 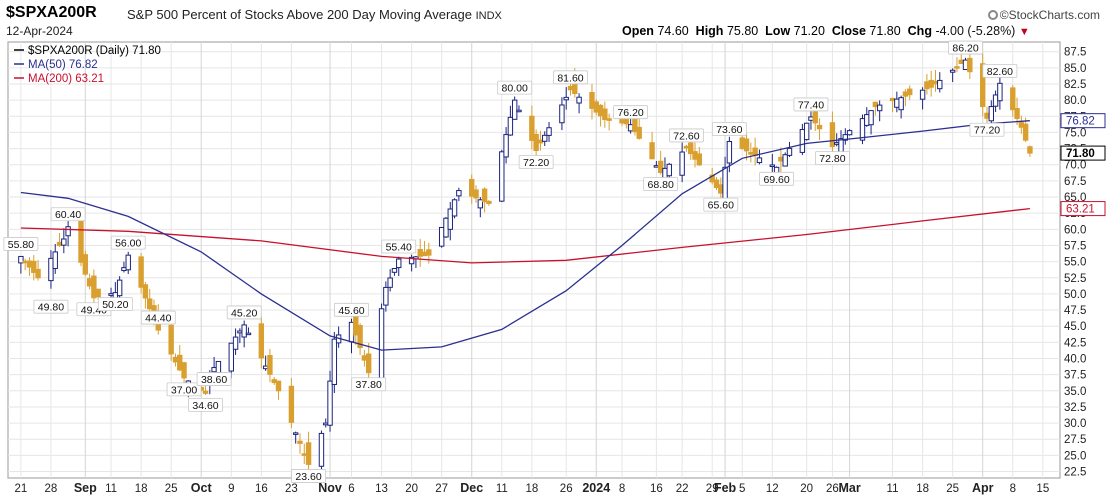 What do you see at coordinates (128, 244) in the screenshot?
I see `price-annotation: 56.00` at bounding box center [128, 244].